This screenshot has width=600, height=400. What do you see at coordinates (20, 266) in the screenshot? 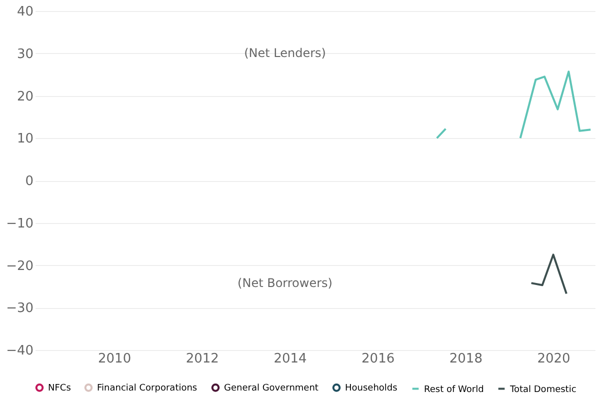
I see `y-tick-label: −20` at bounding box center [20, 266].